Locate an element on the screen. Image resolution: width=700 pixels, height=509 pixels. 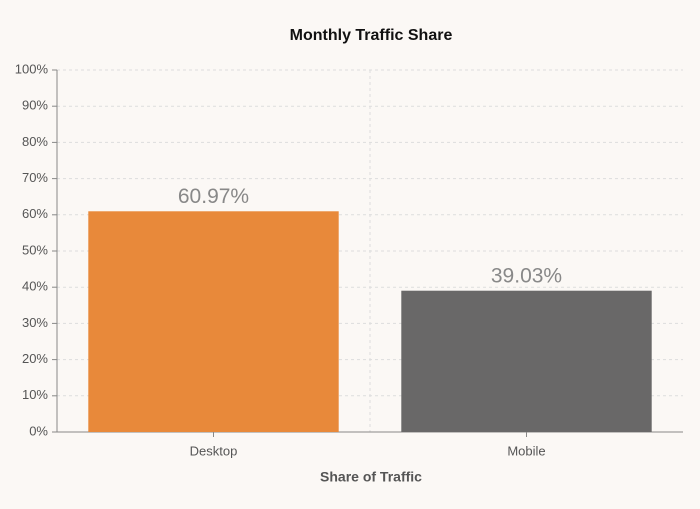
chart-title: Monthly Traffic Share is located at coordinates (371, 35).